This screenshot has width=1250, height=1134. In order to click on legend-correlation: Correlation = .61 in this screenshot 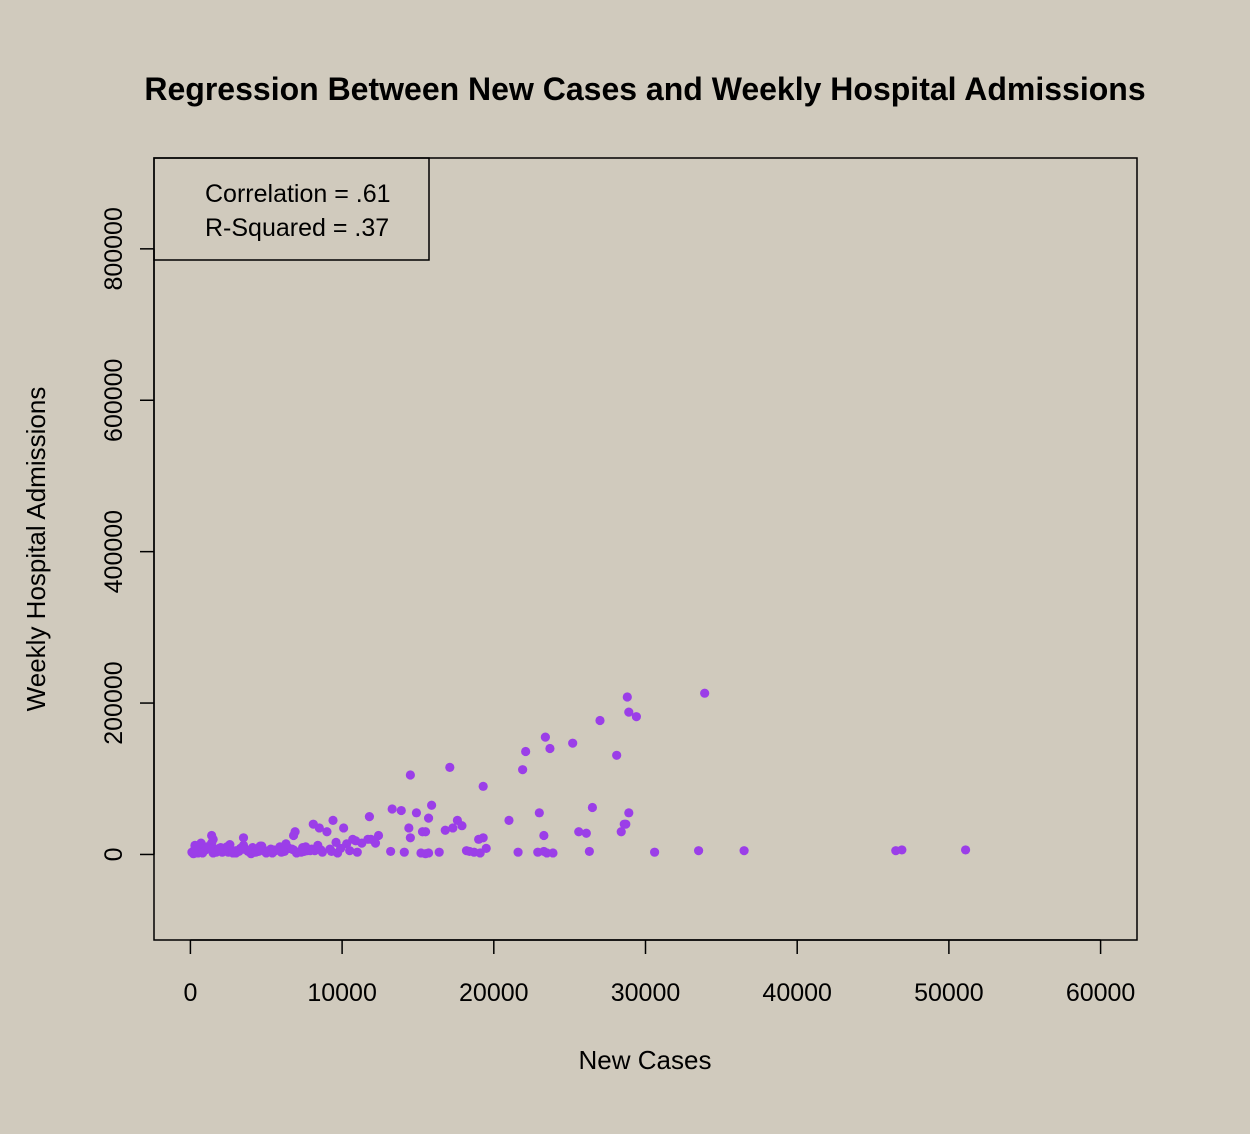, I will do `click(298, 194)`.